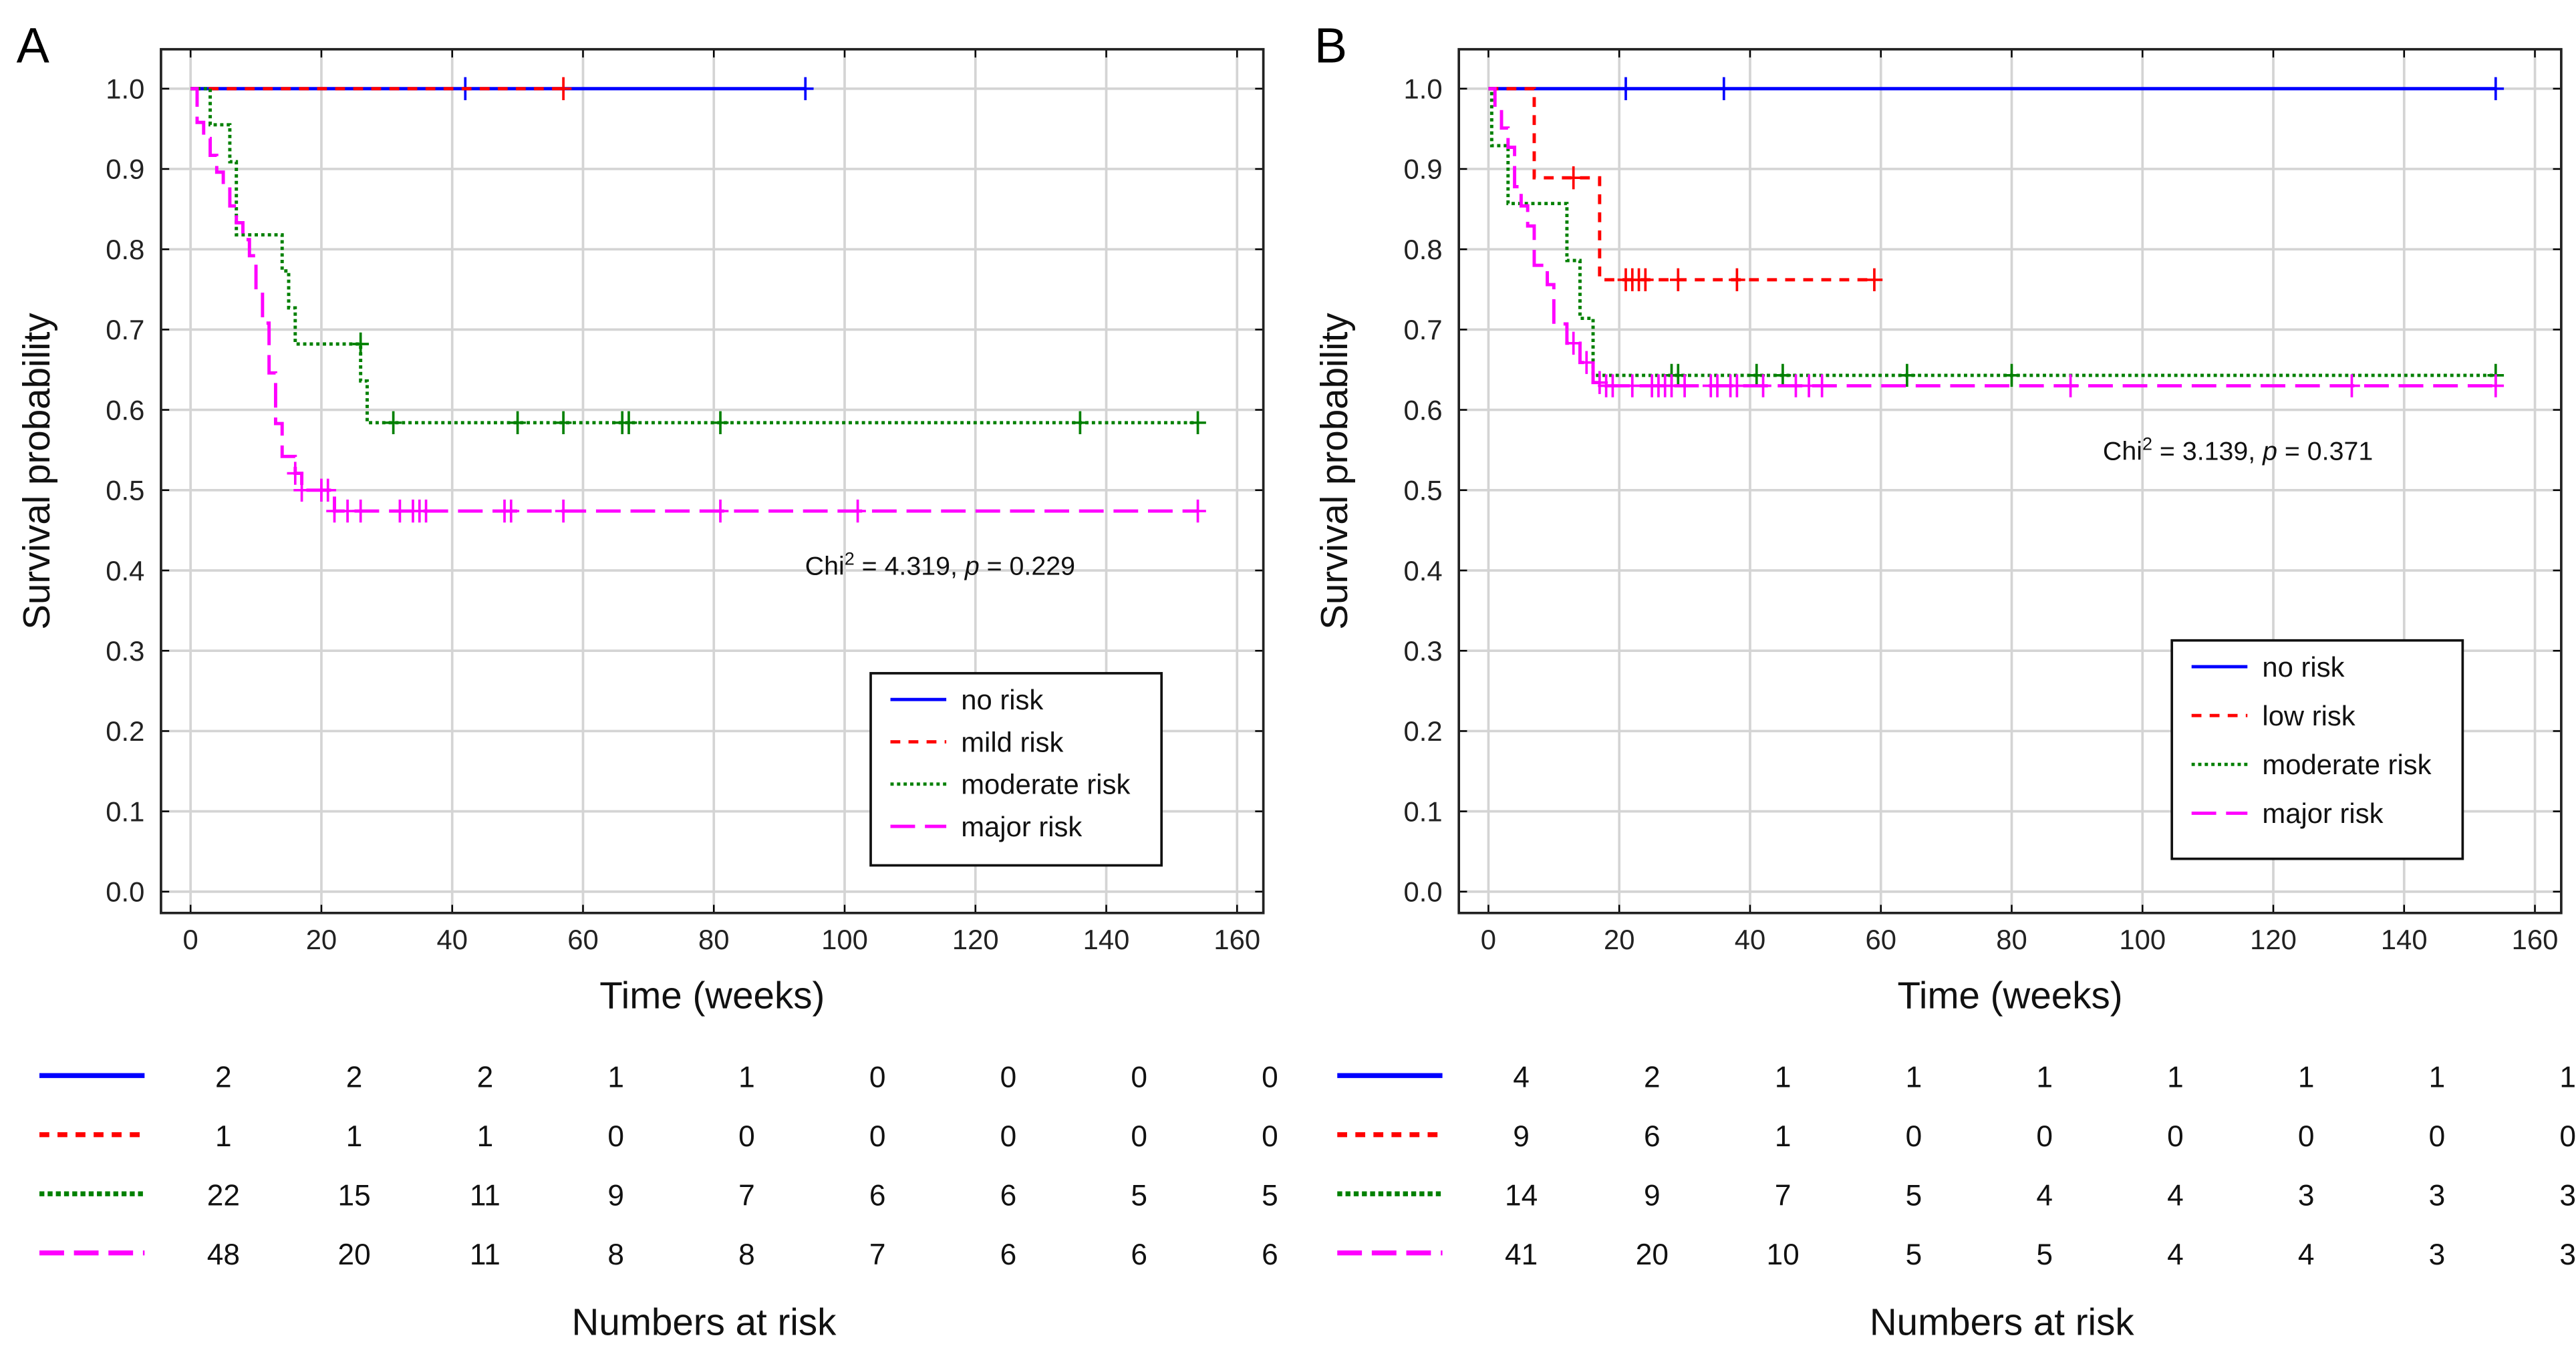 This screenshot has height=1358, width=2576. I want to click on x-tick-label: 100, so click(844, 939).